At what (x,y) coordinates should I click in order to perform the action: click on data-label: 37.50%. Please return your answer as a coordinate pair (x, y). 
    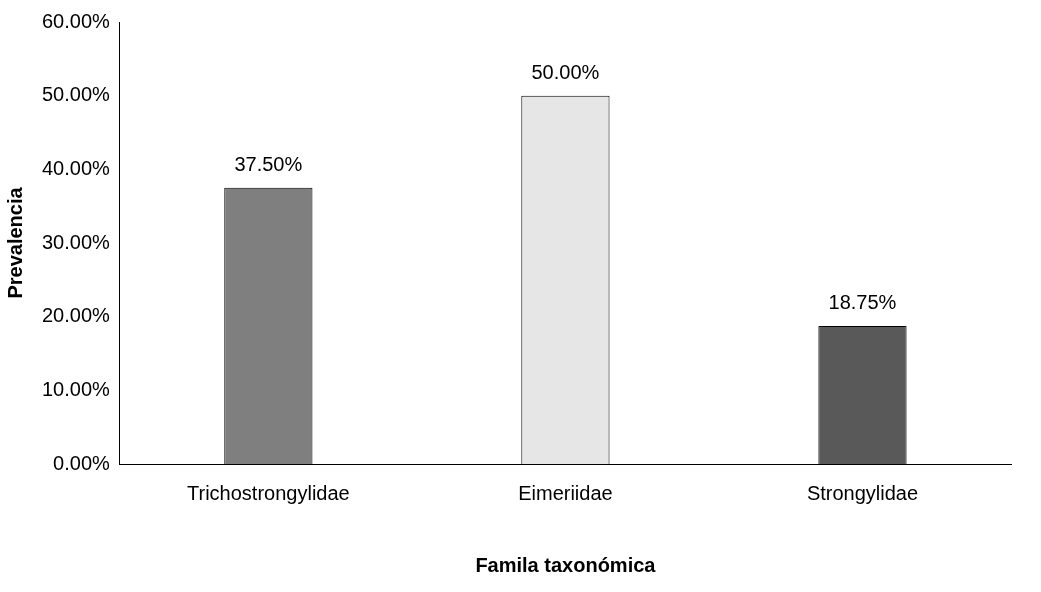
    Looking at the image, I should click on (268, 164).